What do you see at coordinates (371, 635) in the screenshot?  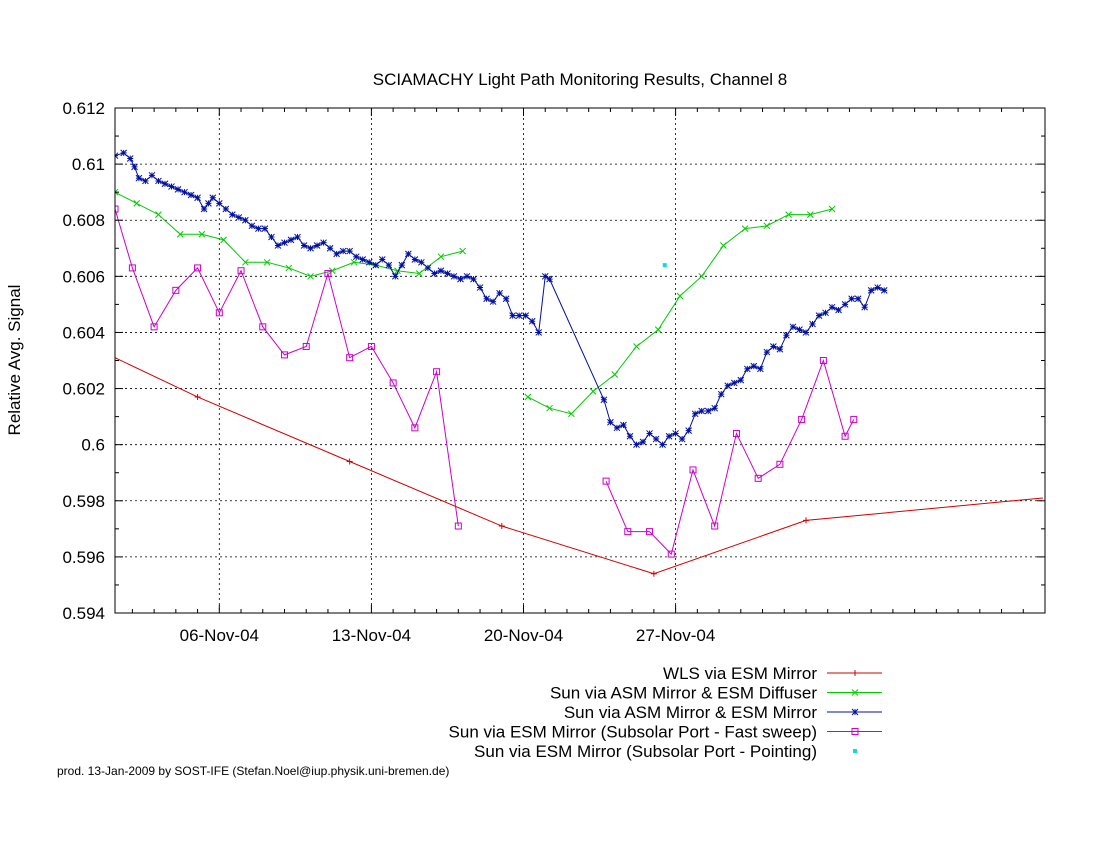 I see `x-tick-label: 13-Nov-04` at bounding box center [371, 635].